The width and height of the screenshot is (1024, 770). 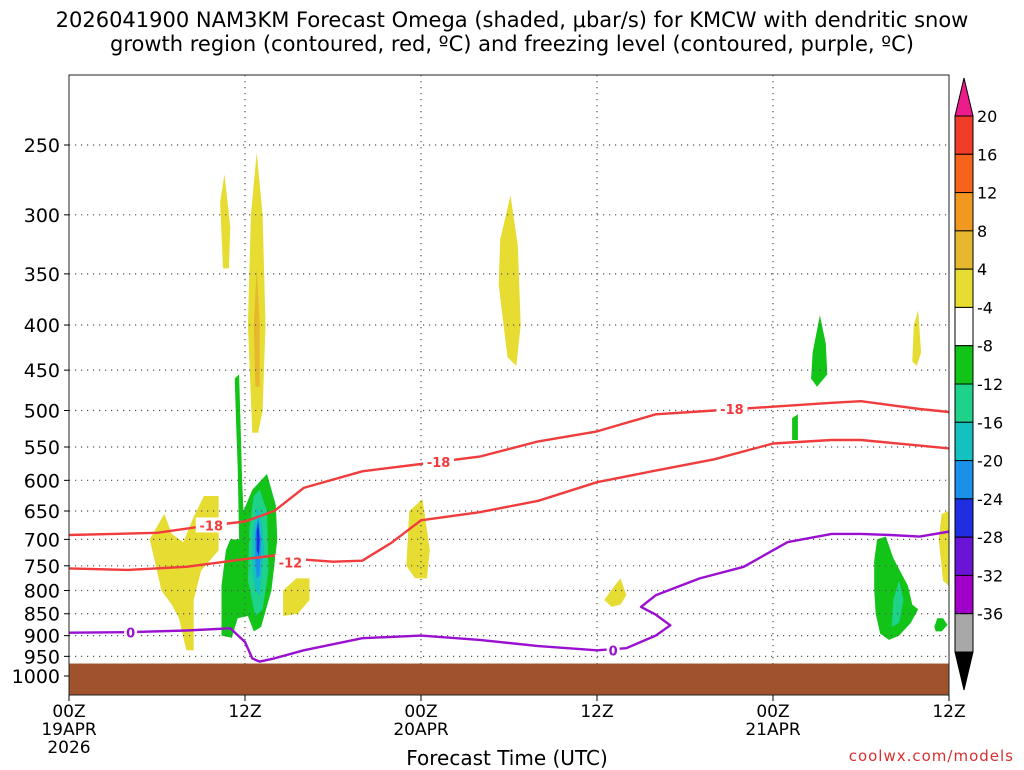 I want to click on y-tick-label-900: 900, so click(x=42, y=637).